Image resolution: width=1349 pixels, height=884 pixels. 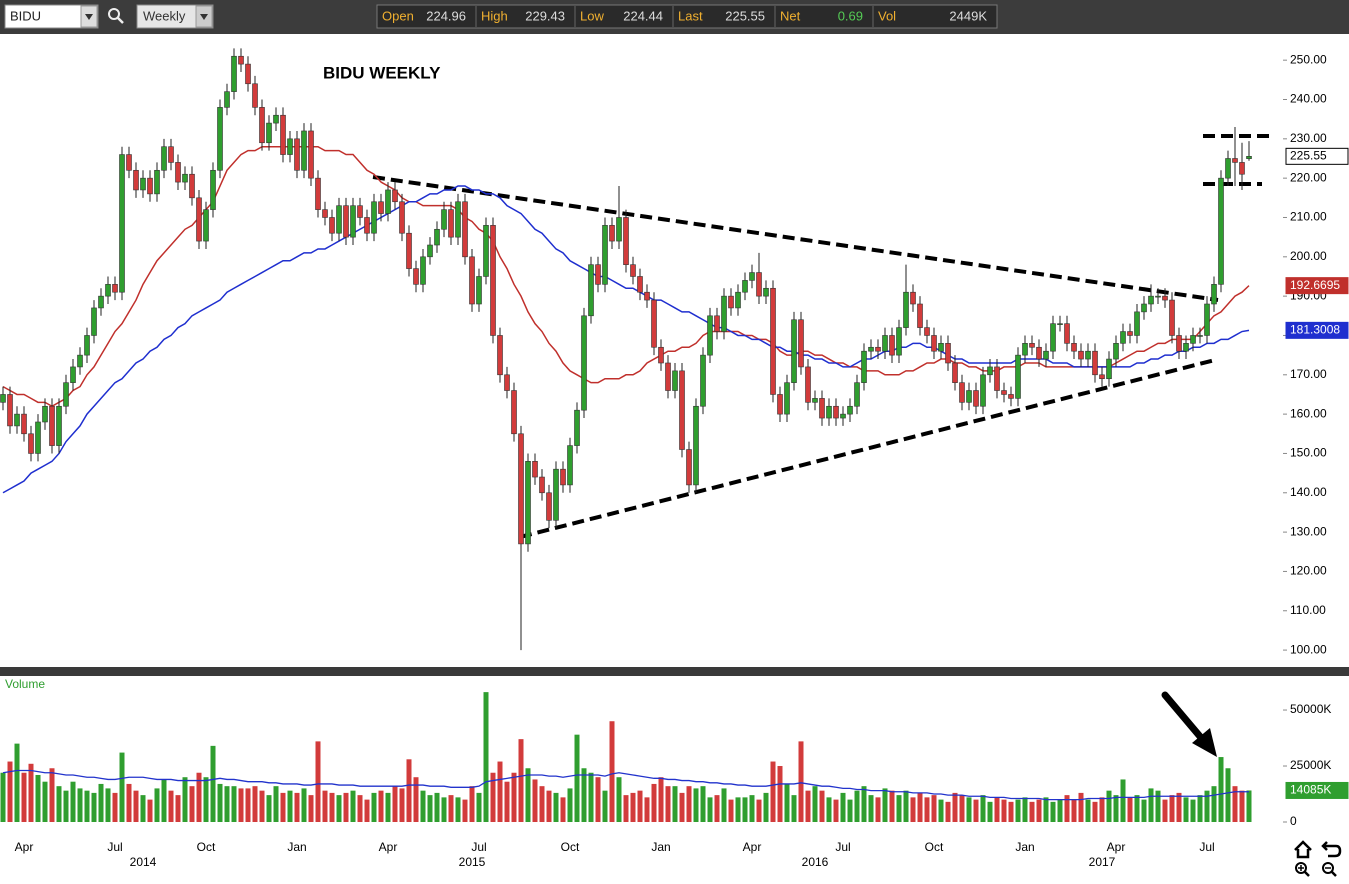 I want to click on home-button, so click(x=1303, y=849).